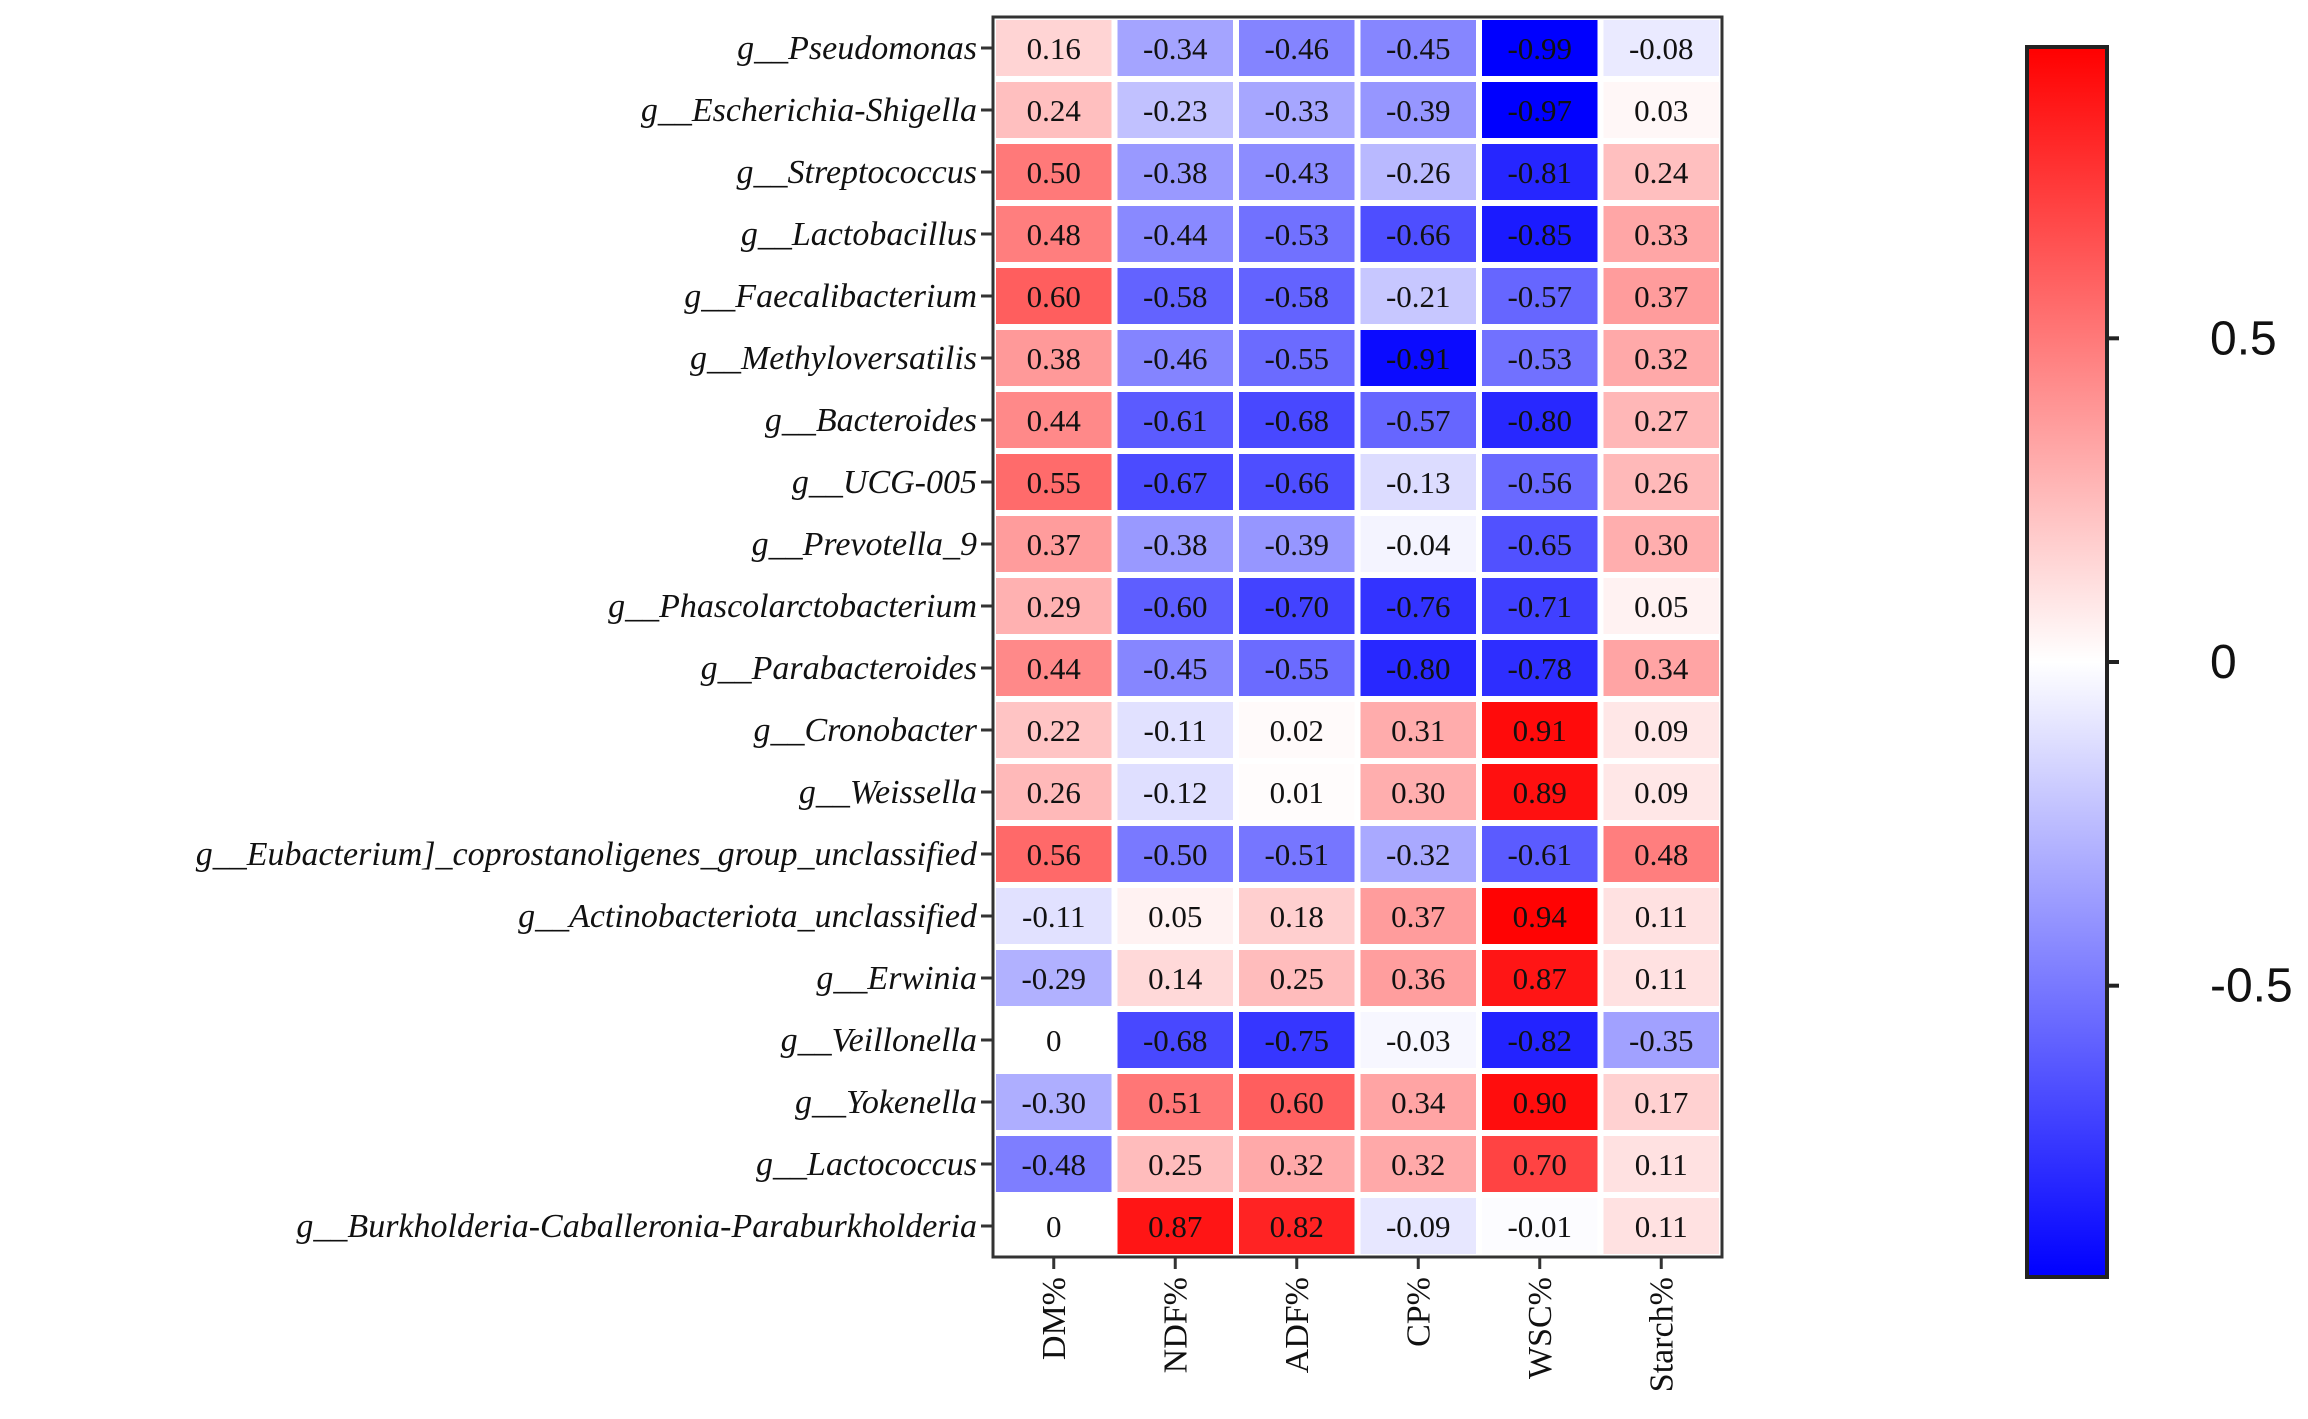 The image size is (2308, 1419). What do you see at coordinates (1175, 978) in the screenshot?
I see `cell-value-label: 0.14` at bounding box center [1175, 978].